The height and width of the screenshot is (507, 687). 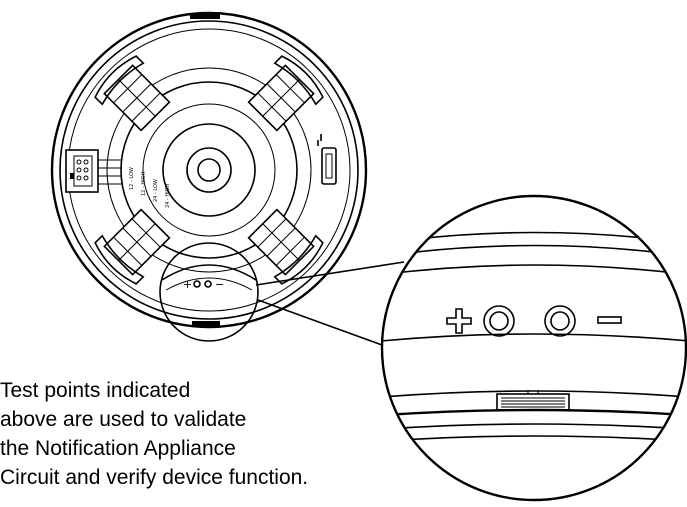 What do you see at coordinates (209, 292) in the screenshot?
I see `magnifier-source-circle` at bounding box center [209, 292].